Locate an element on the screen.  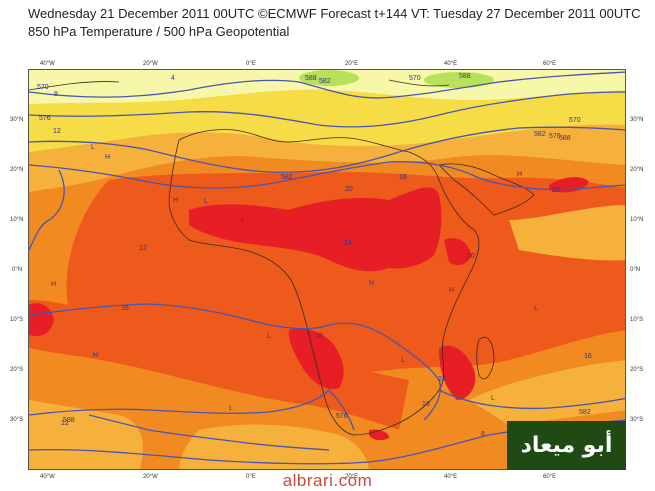
lat-label-right: 30°N is located at coordinates (637, 120).